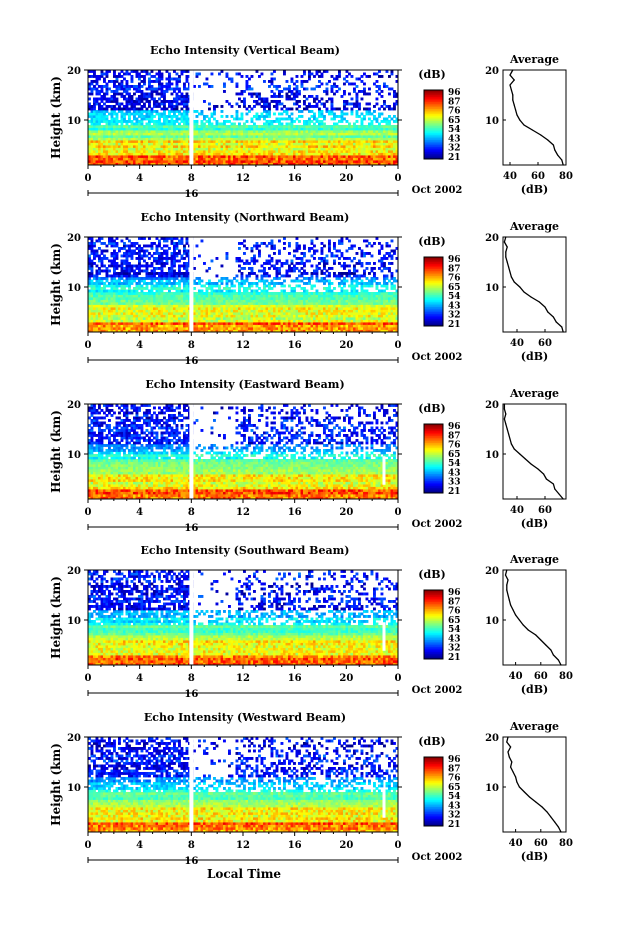 This screenshot has width=621, height=929. What do you see at coordinates (431, 74) in the screenshot?
I see `colorbar-unit: (dB)` at bounding box center [431, 74].